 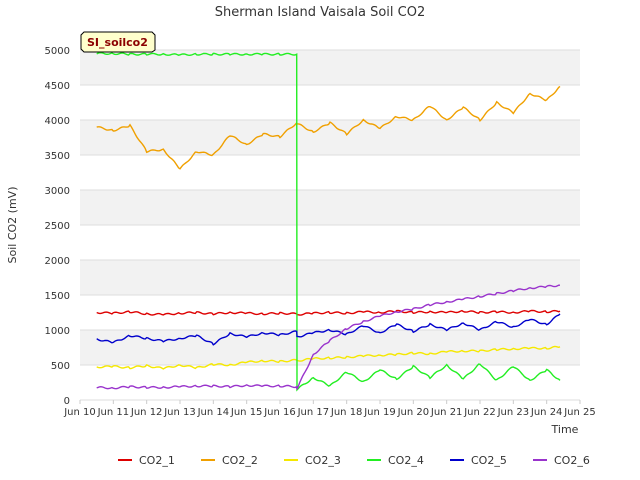 I want to click on x-tick-label: Jun 14, so click(x=213, y=412).